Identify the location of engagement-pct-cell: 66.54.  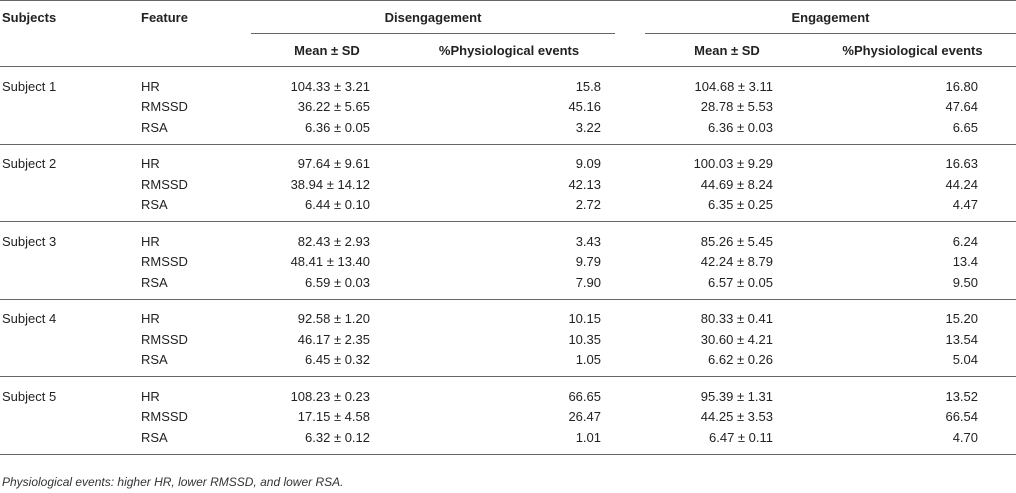
(962, 417).